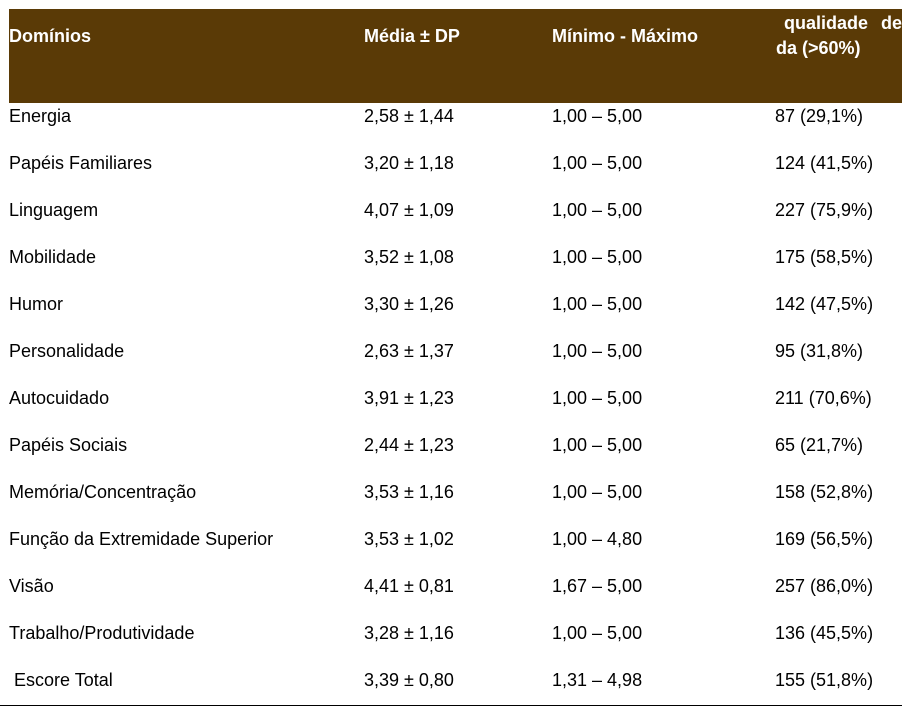  What do you see at coordinates (824, 492) in the screenshot?
I see `cell-qv: 158 (52,8%)` at bounding box center [824, 492].